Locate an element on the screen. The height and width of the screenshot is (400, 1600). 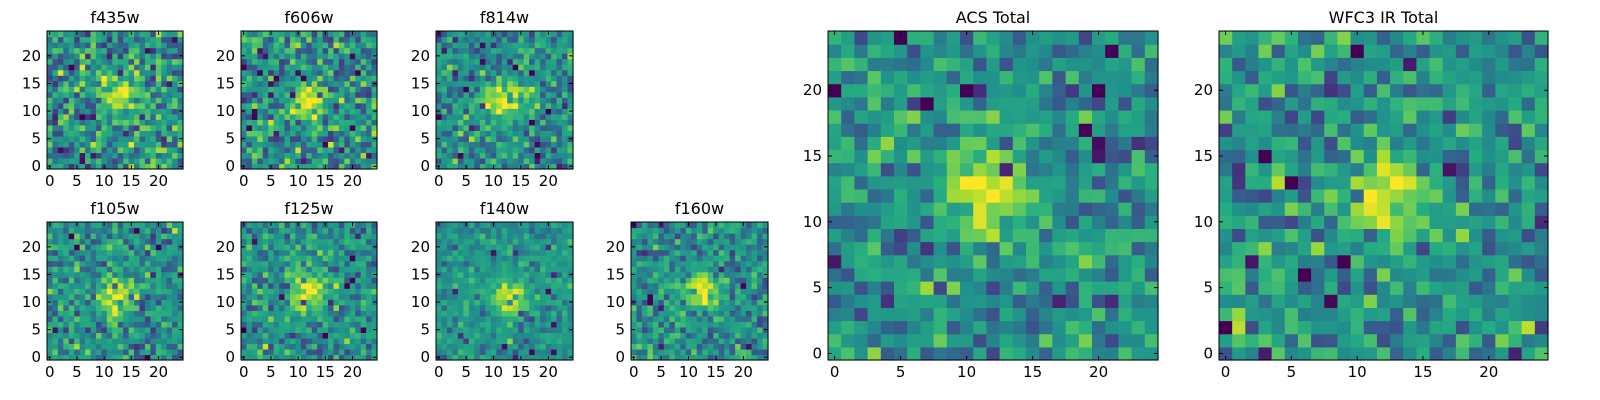
y-tick-label: 10 is located at coordinates (31, 302).